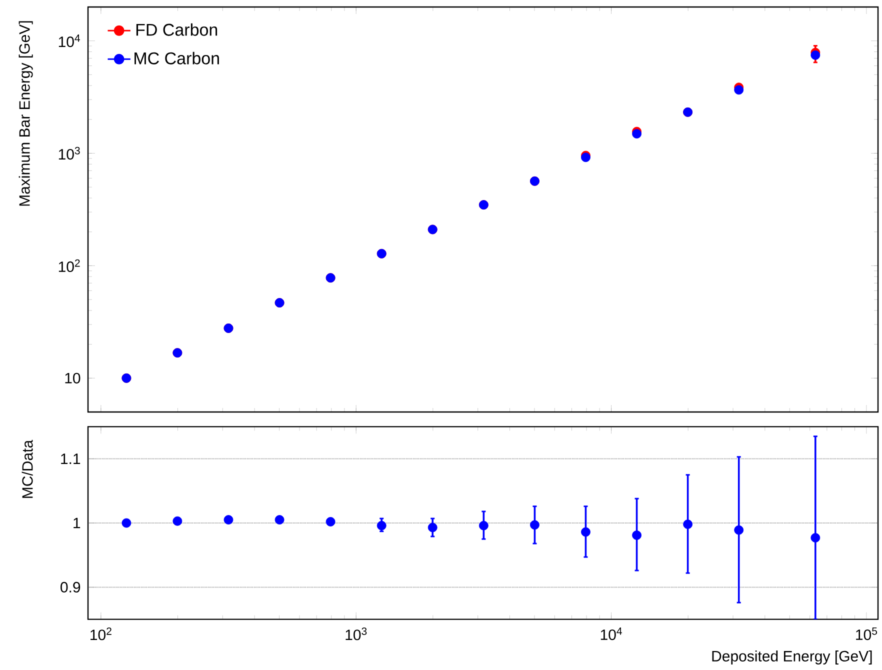 The image size is (882, 670). I want to click on x-tick-label: 10$^{3}$, so click(356, 634).